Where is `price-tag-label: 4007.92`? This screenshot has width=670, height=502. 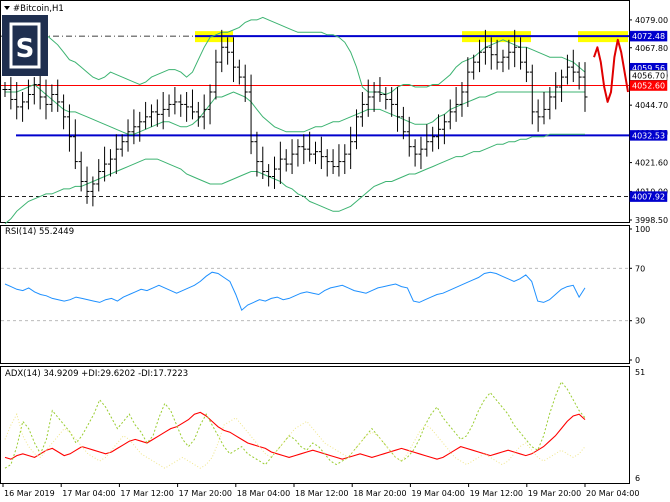 price-tag-label: 4007.92 is located at coordinates (648, 197).